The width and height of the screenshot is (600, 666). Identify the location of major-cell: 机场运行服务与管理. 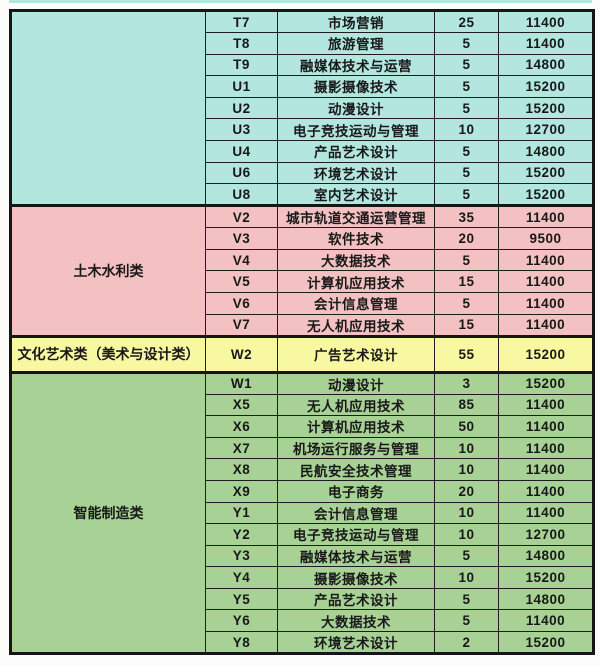
(356, 448).